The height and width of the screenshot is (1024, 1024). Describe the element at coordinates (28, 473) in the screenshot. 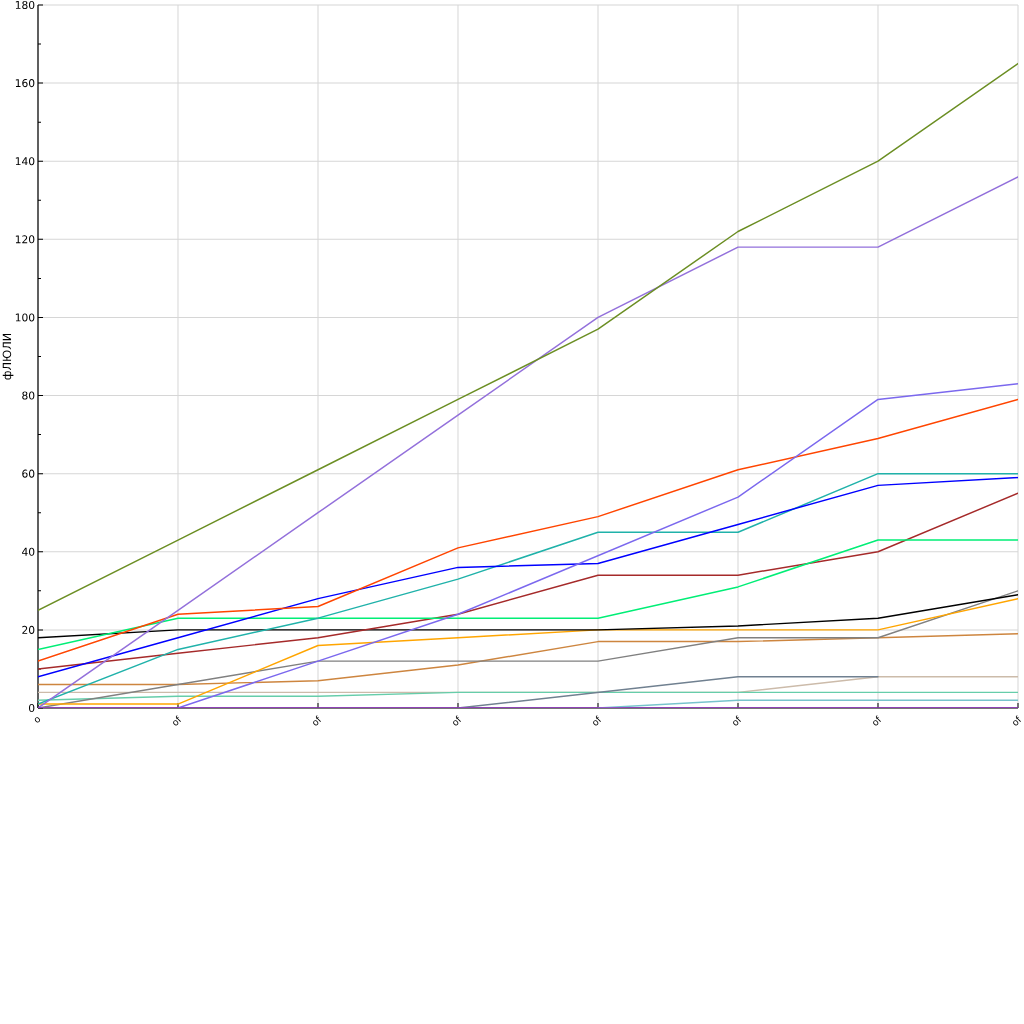

I see `y-tick-label: 60` at that location.